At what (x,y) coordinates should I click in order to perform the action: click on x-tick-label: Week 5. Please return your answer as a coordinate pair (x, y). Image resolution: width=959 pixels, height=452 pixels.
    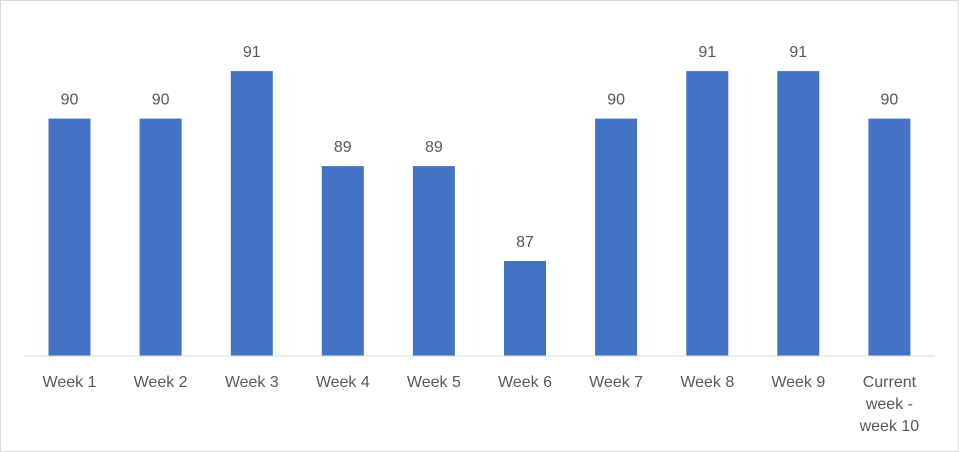
    Looking at the image, I should click on (434, 382).